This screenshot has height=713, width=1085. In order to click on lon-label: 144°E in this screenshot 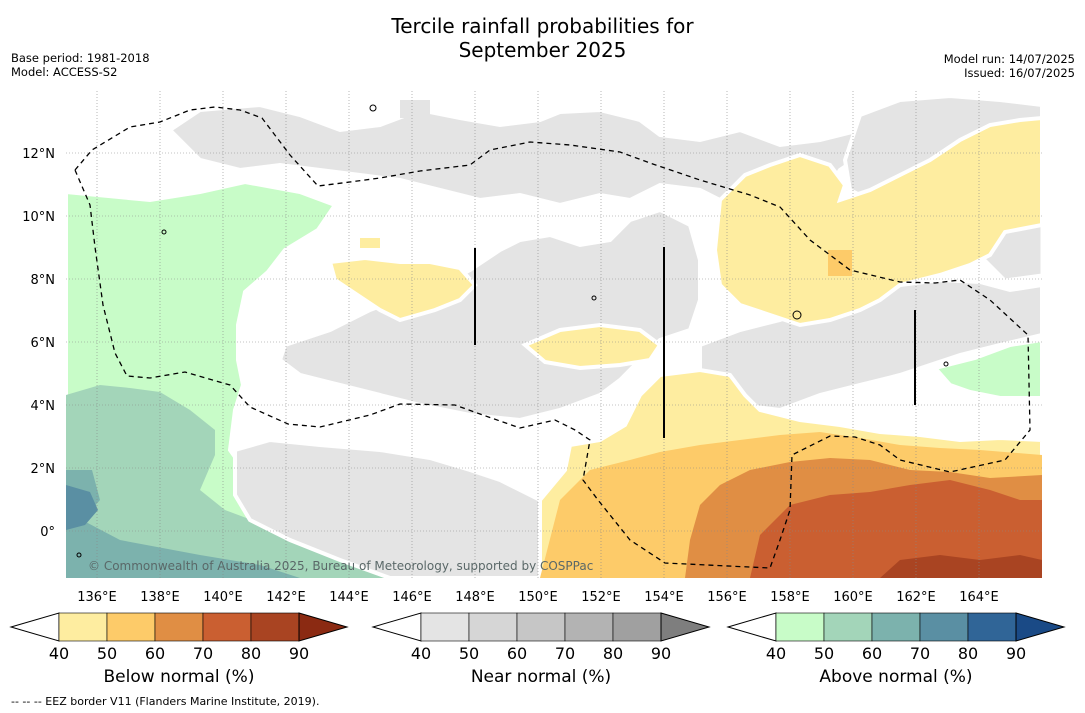, I will do `click(349, 597)`.